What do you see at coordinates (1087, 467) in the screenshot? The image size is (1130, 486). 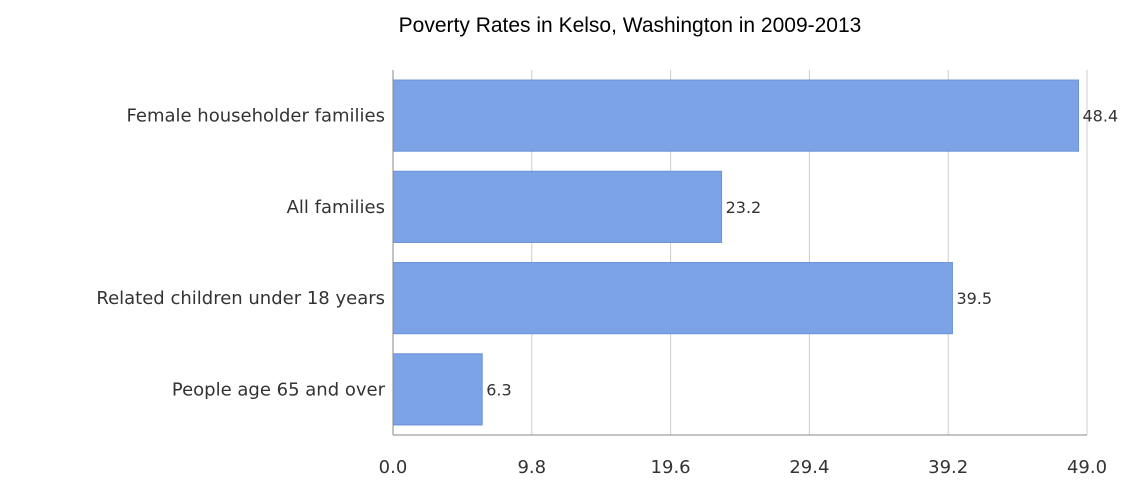 I see `x-tick-label: 49.0` at bounding box center [1087, 467].